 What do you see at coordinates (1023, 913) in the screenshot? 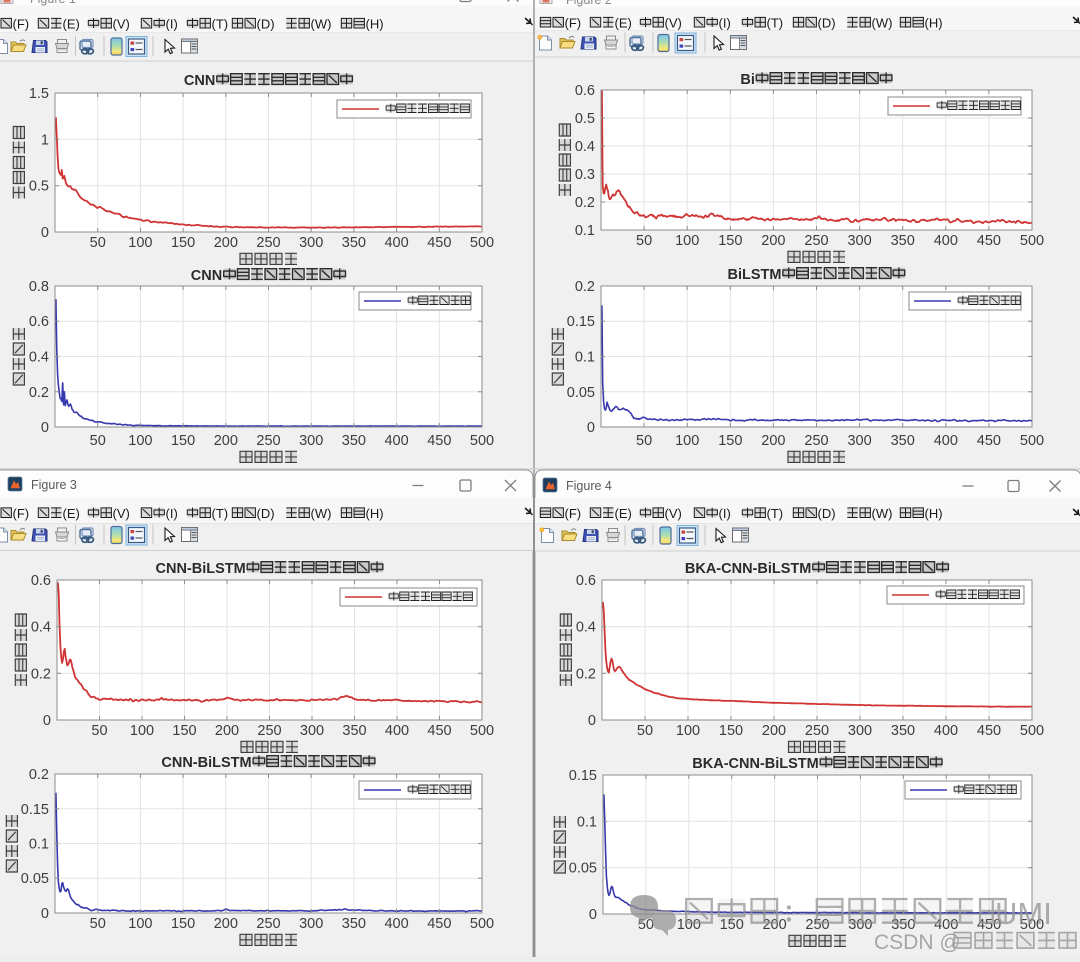
I see `svg-text: UMI` at bounding box center [1023, 913].